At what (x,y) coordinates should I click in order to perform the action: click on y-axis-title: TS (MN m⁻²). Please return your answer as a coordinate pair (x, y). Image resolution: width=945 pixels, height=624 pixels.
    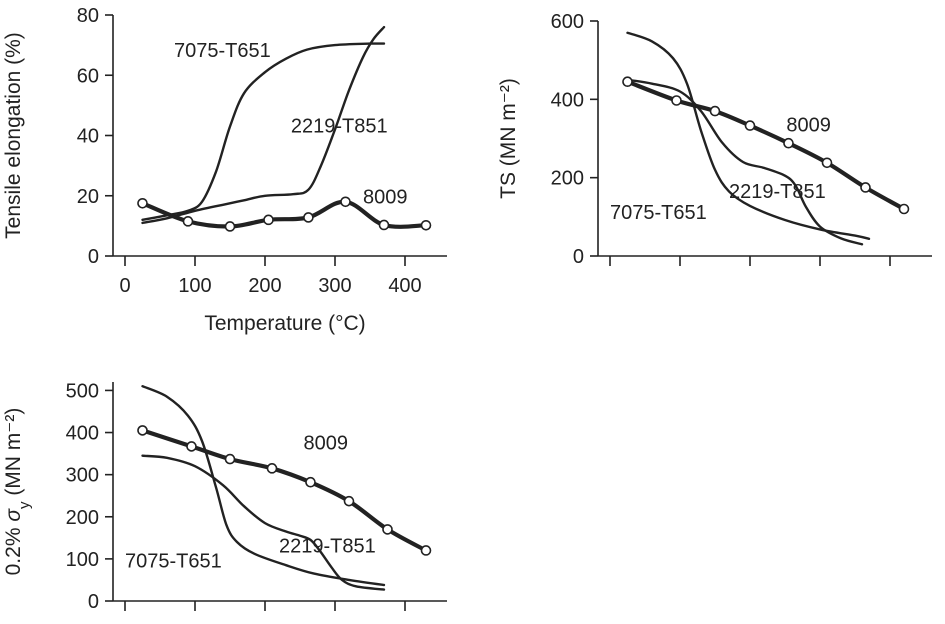
    Looking at the image, I should click on (508, 138).